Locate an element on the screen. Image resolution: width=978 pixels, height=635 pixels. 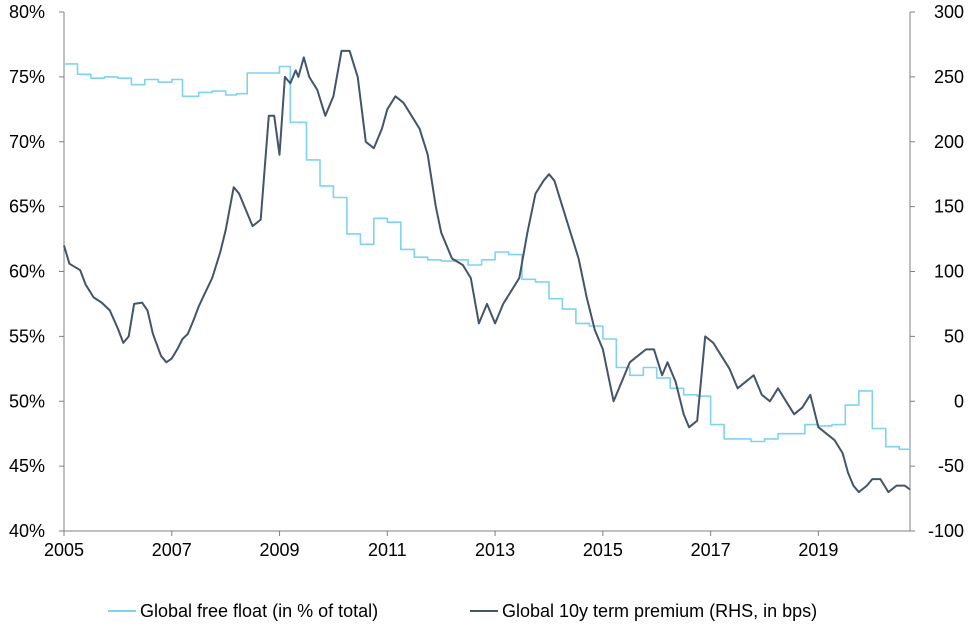
x-tick-label: 2017 is located at coordinates (711, 550).